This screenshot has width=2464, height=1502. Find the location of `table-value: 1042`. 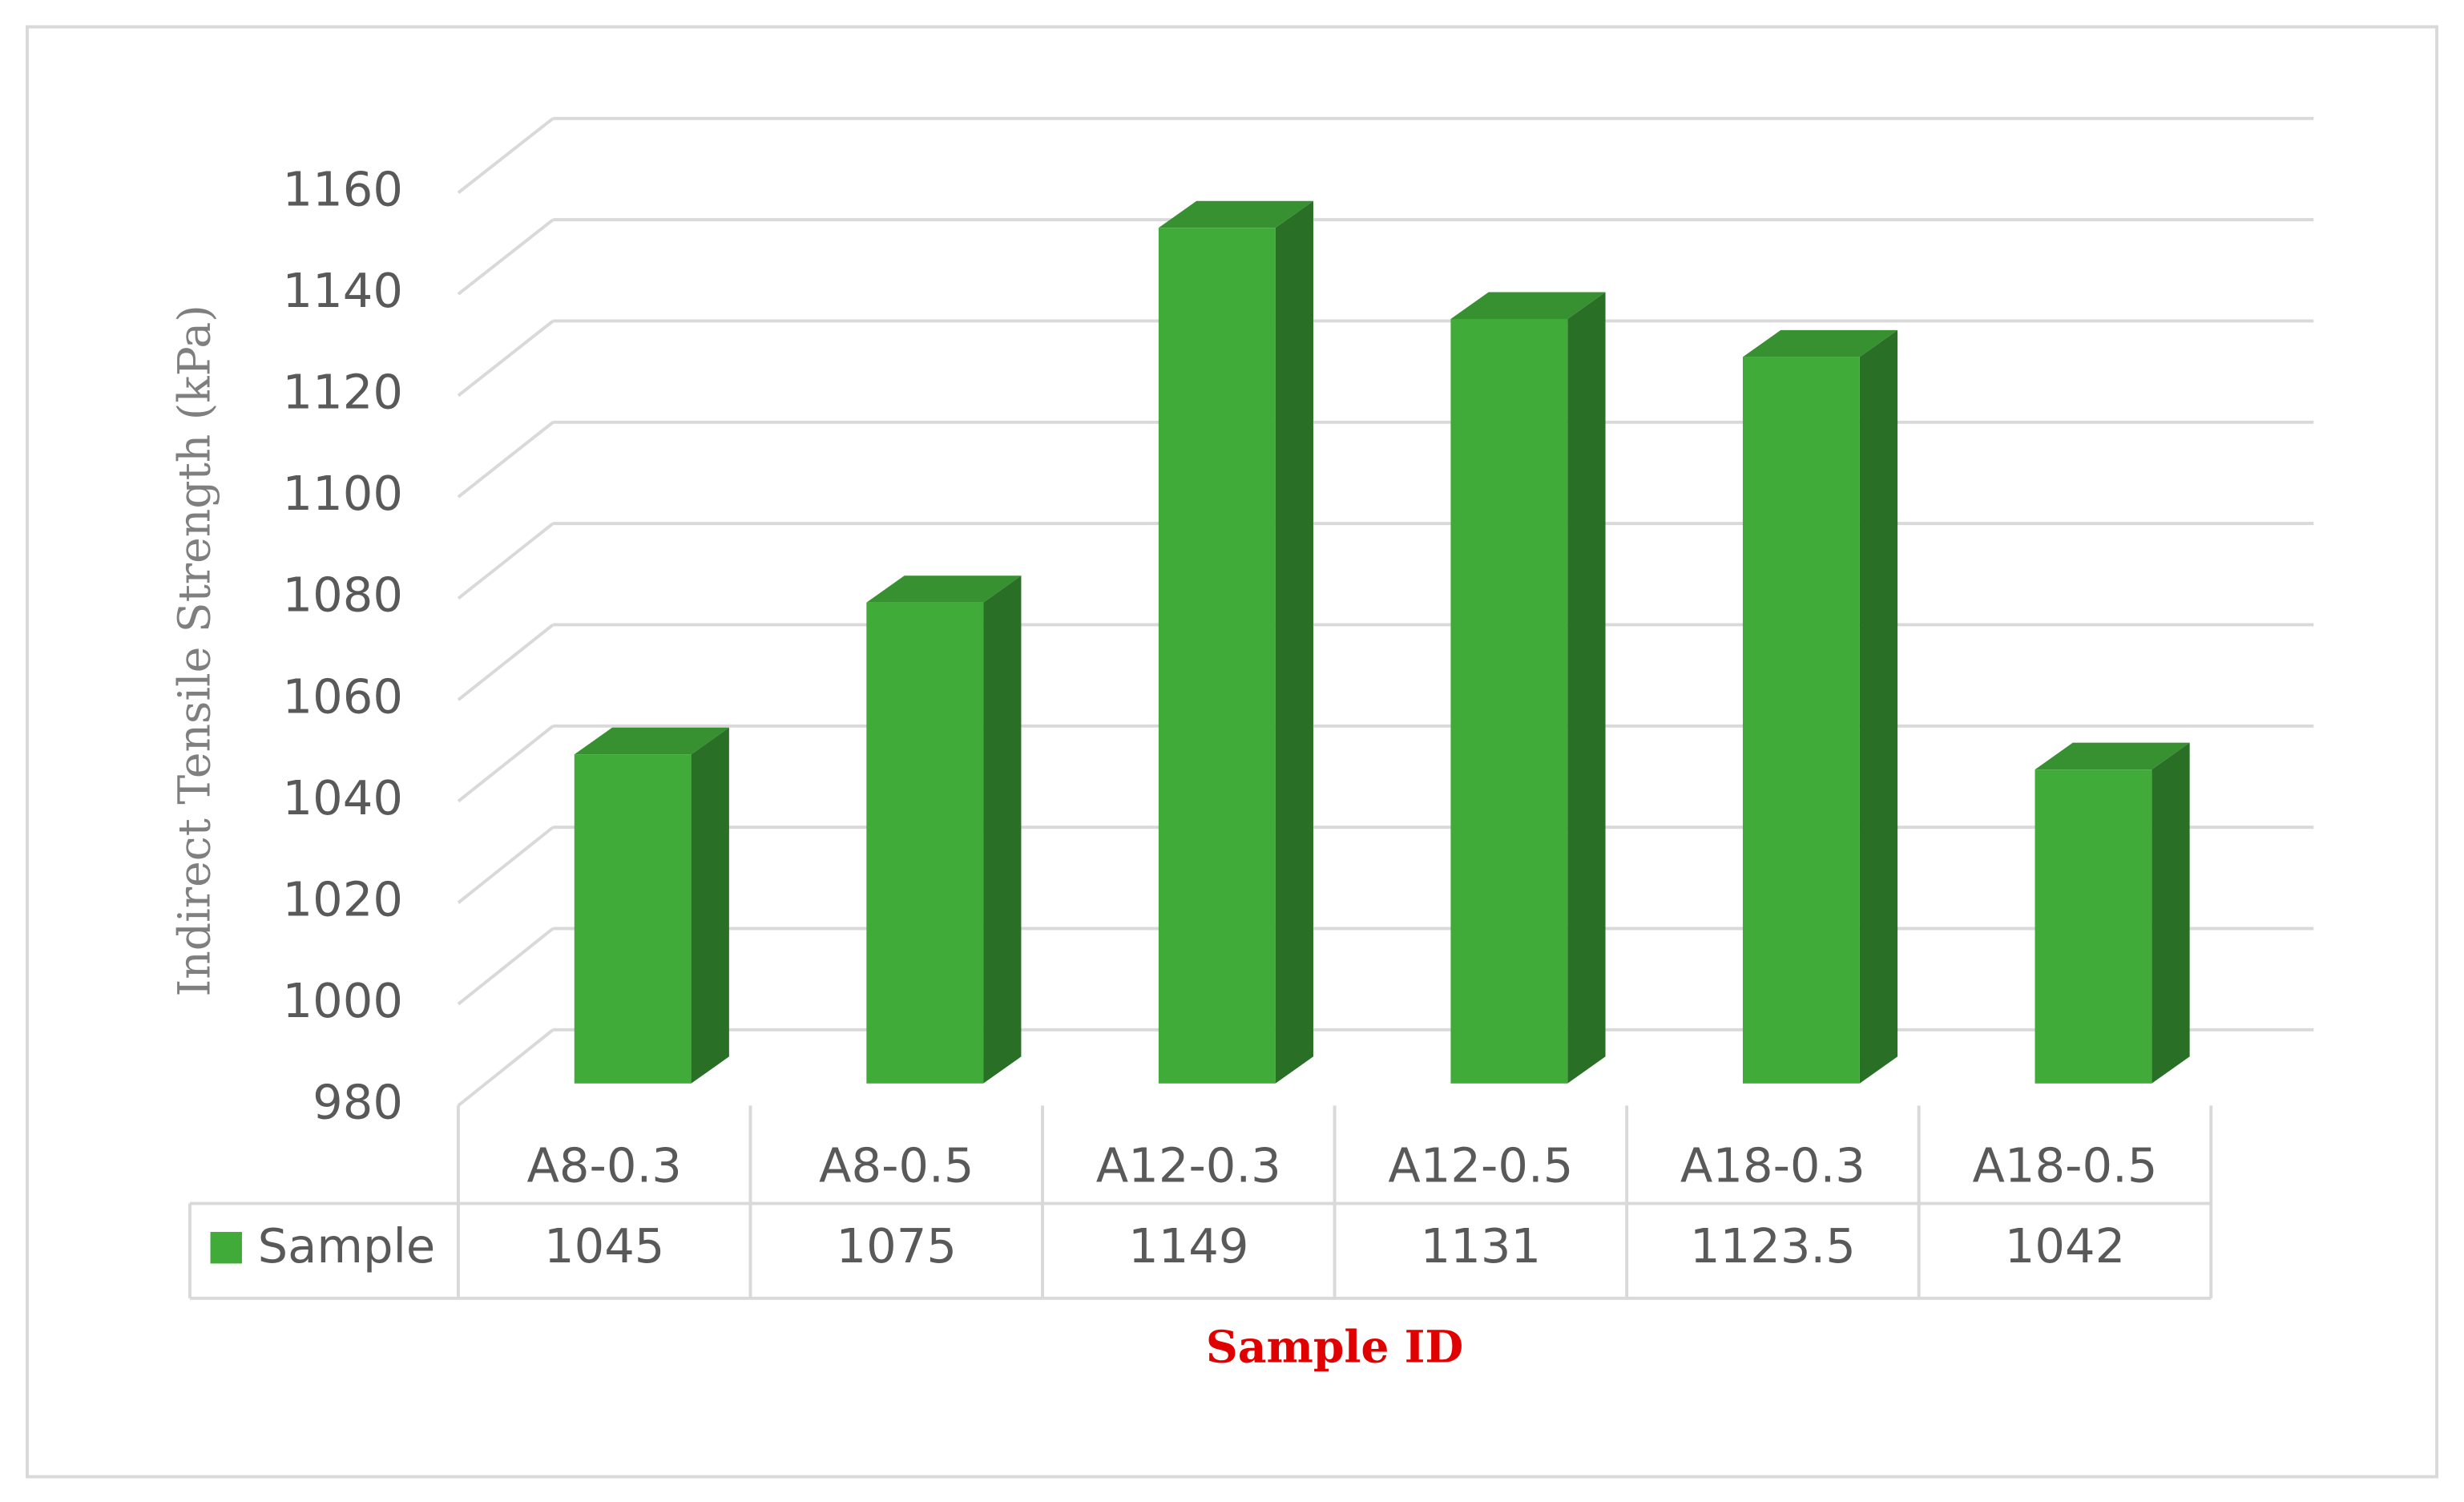

table-value: 1042 is located at coordinates (2065, 1246).